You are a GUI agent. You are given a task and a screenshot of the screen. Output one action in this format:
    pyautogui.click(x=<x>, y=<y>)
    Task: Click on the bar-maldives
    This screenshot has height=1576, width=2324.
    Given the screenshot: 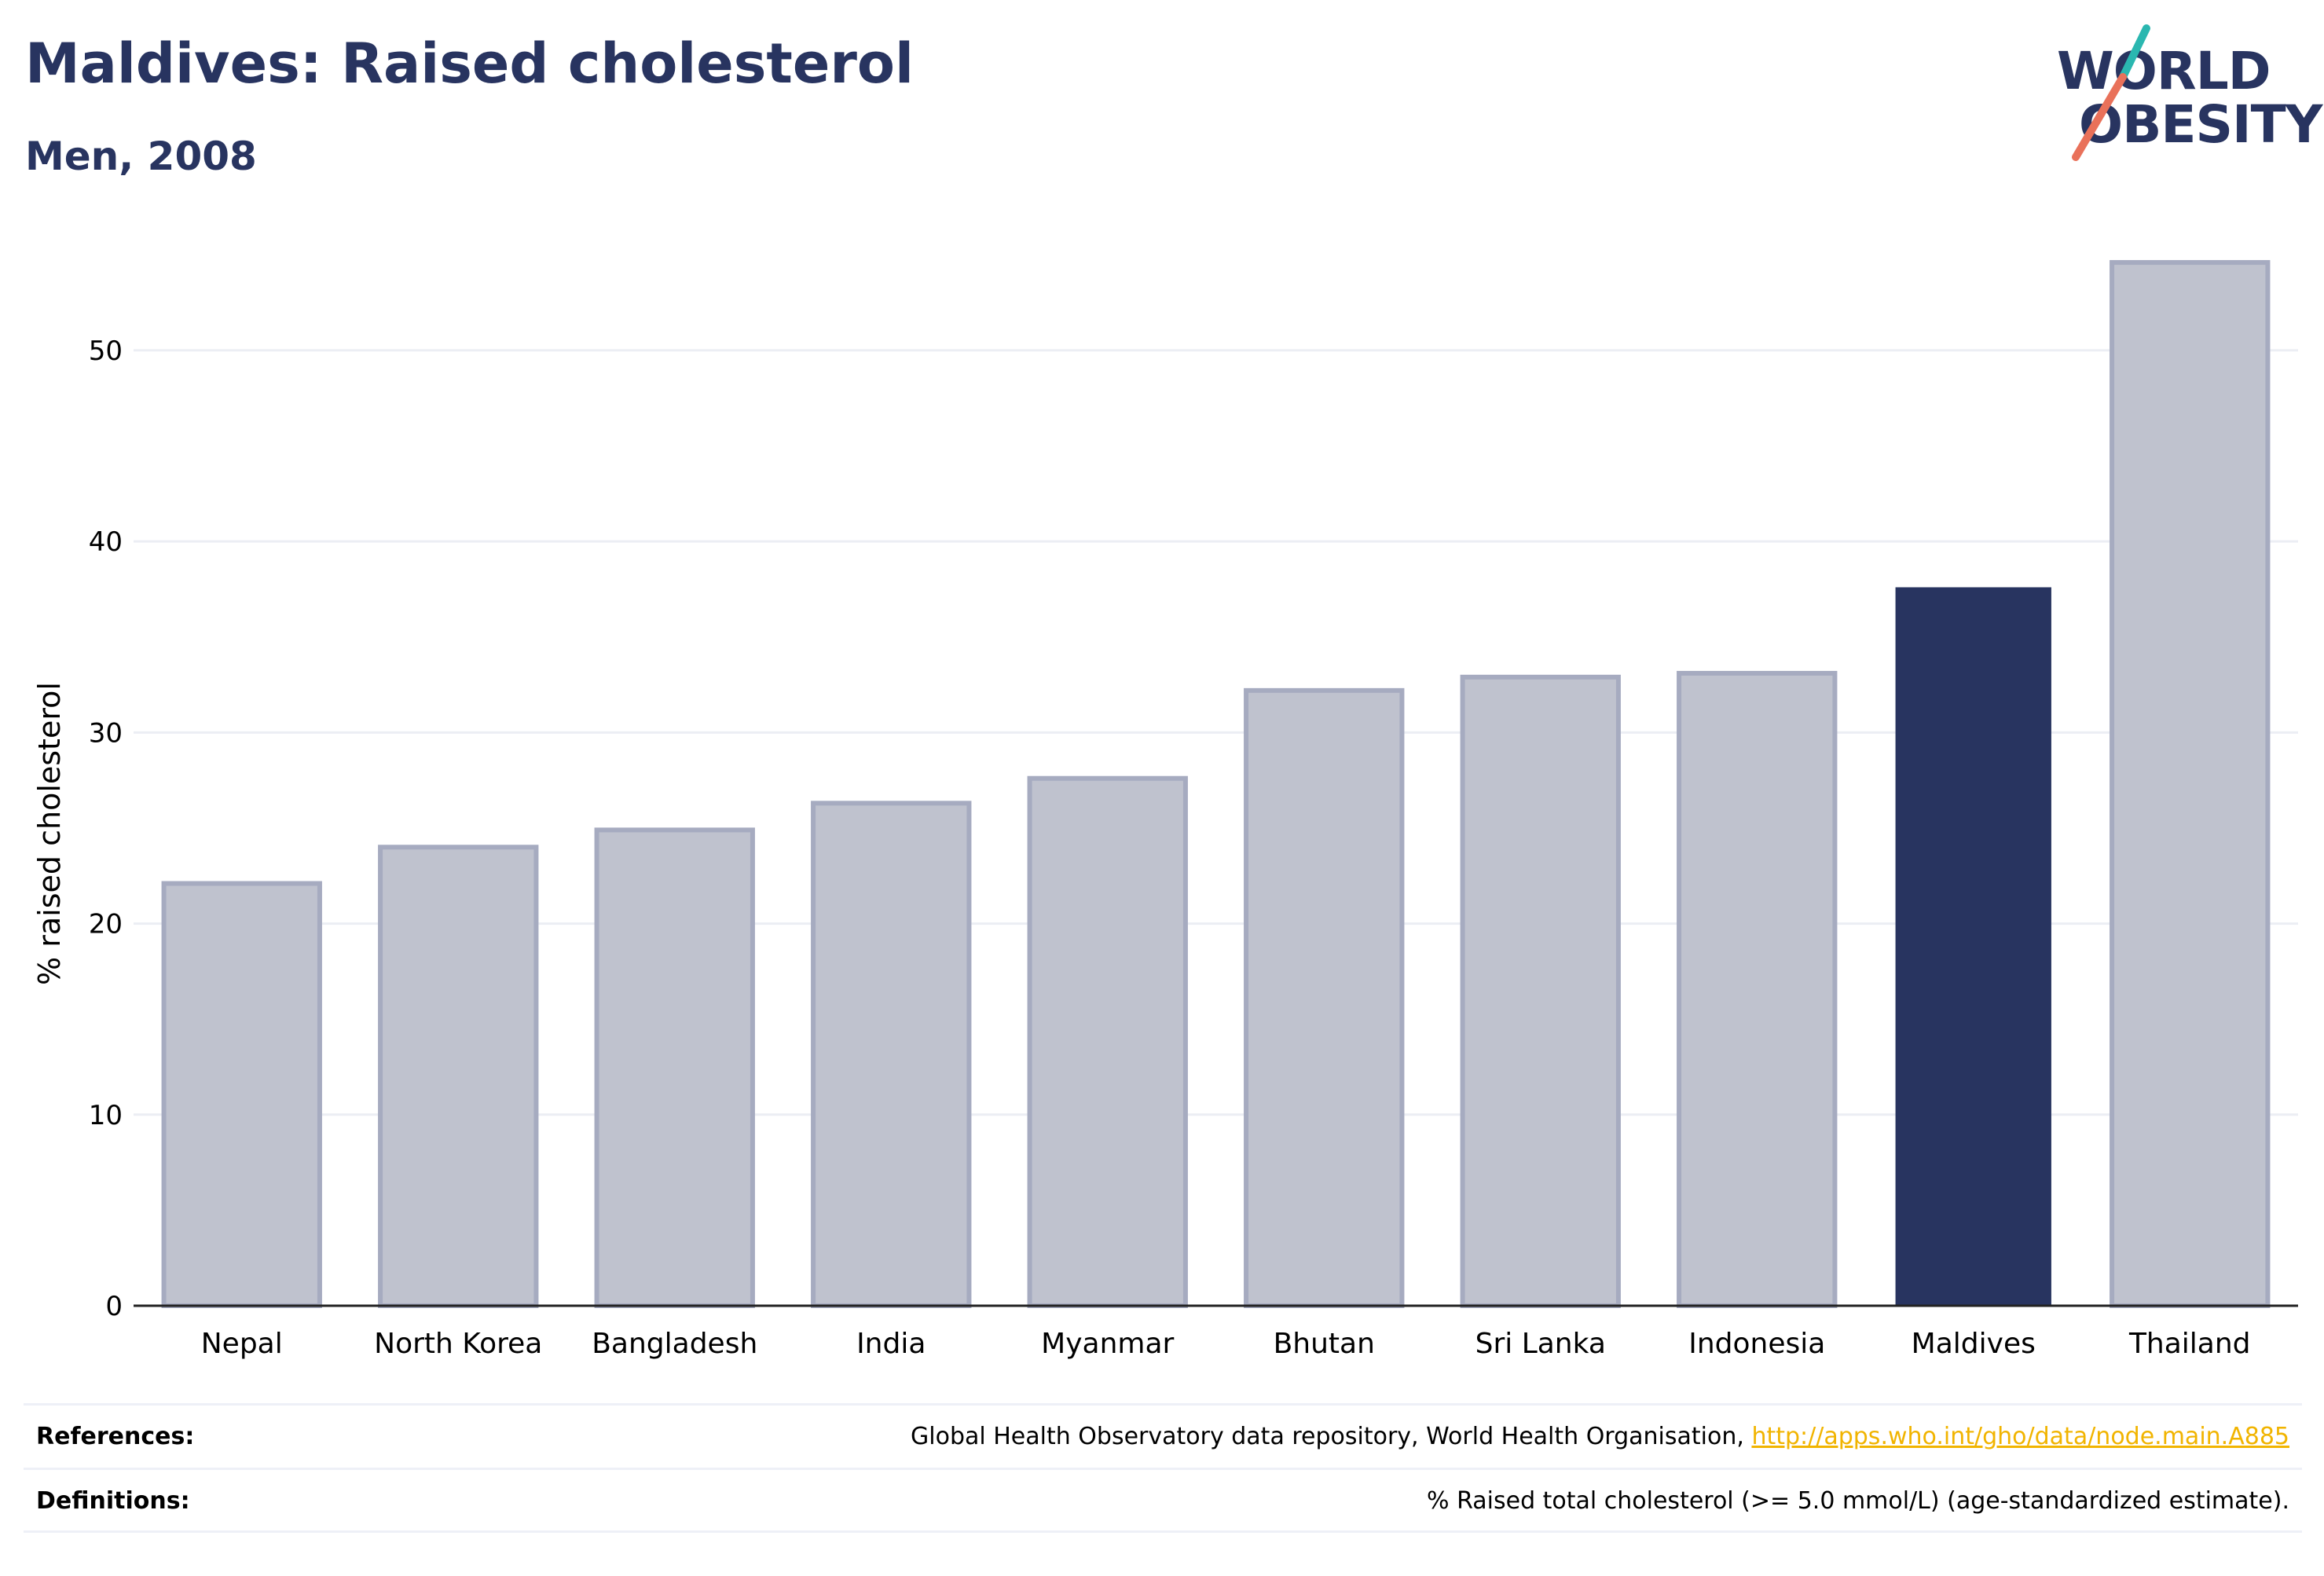 What is the action you would take?
    pyautogui.click(x=1973, y=946)
    